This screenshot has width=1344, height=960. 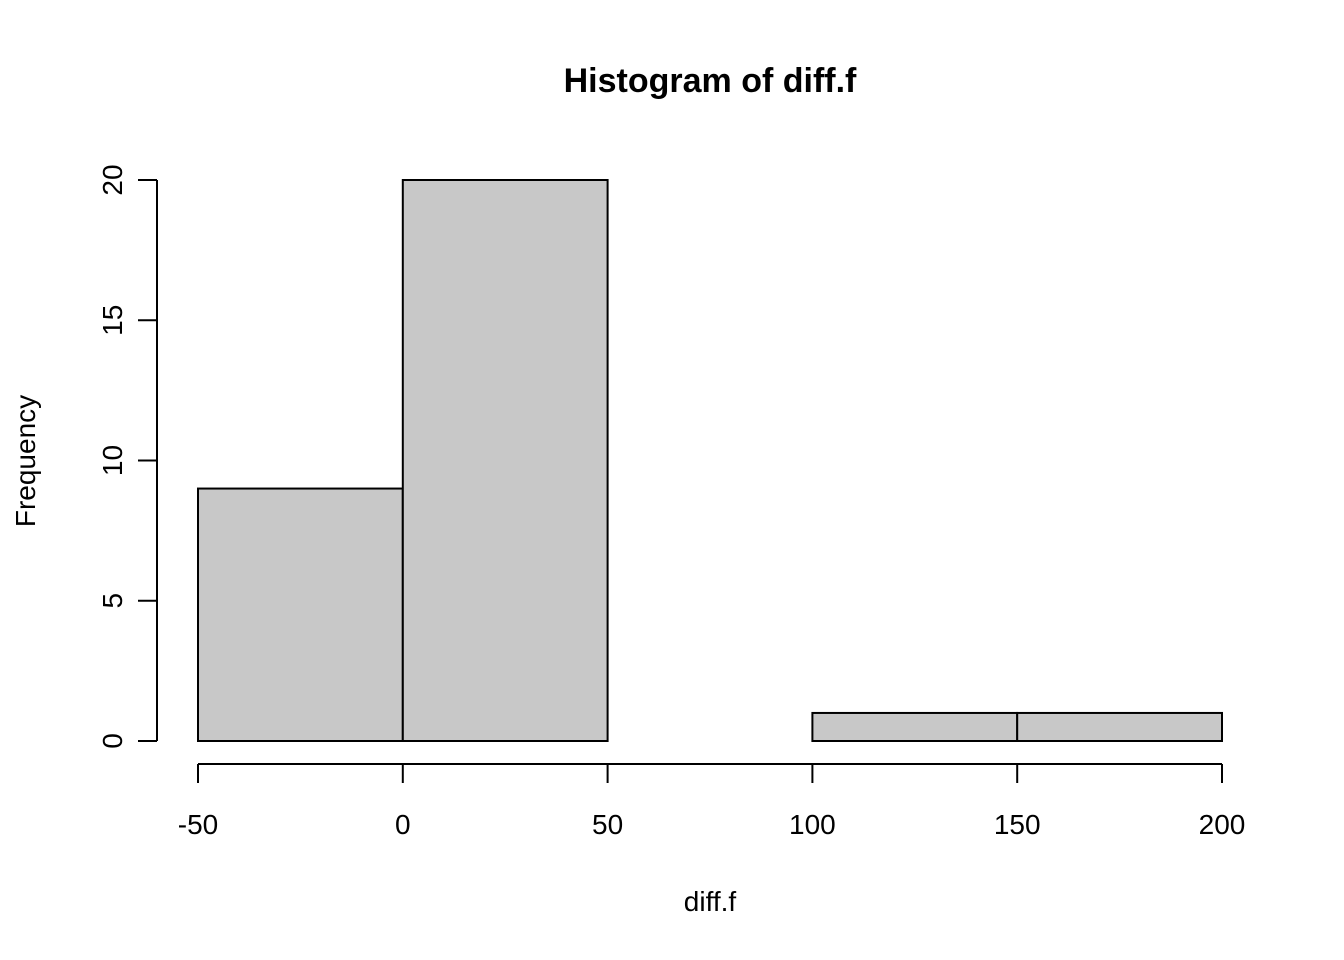 I want to click on x-tick-label: 200, so click(x=1222, y=824).